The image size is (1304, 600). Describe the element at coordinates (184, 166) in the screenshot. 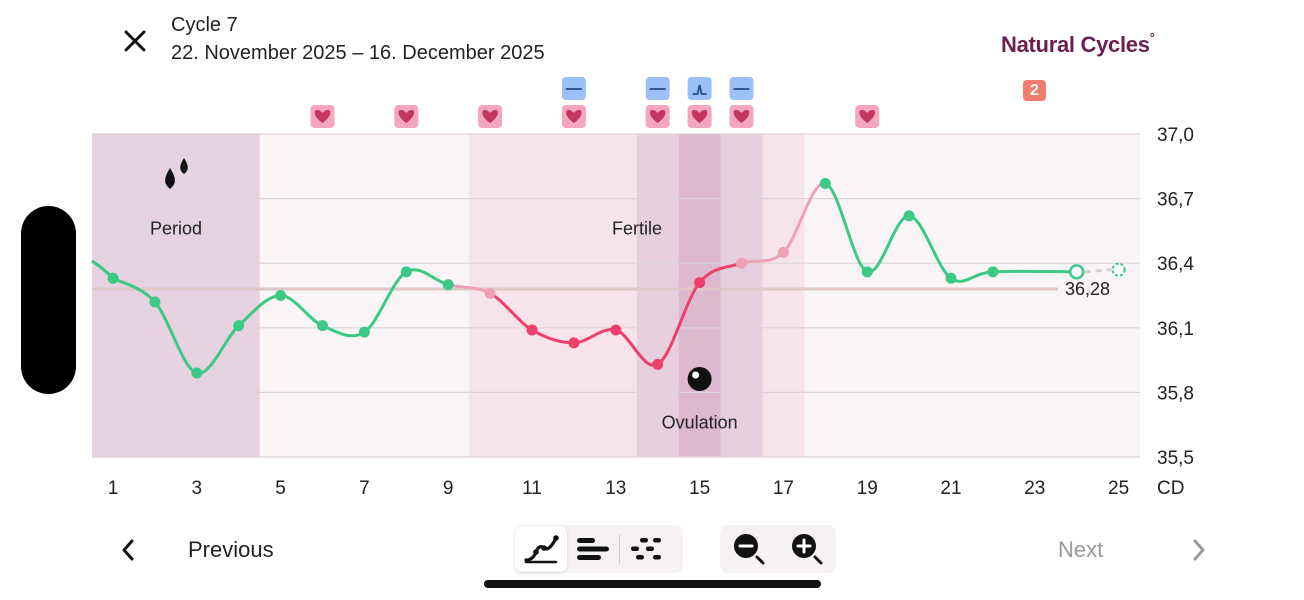

I see `drop-small` at that location.